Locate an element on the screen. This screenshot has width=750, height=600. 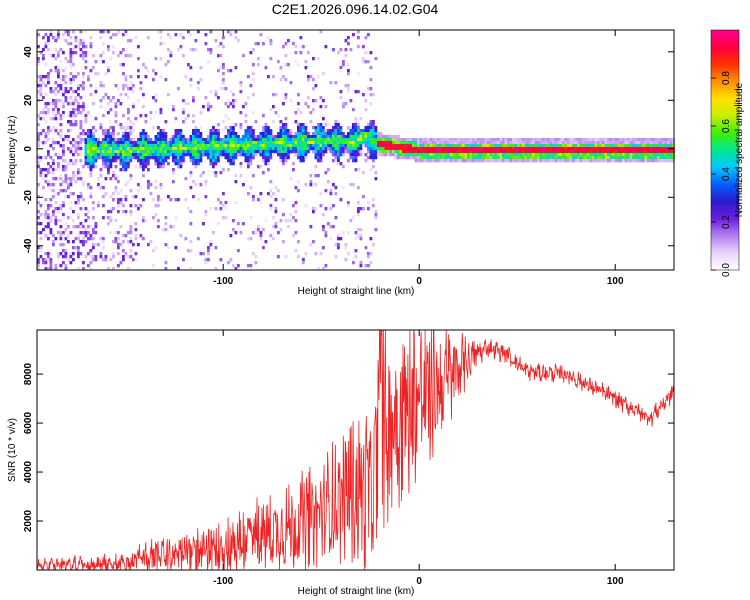
y-tick-label: 2000 is located at coordinates (28, 520).